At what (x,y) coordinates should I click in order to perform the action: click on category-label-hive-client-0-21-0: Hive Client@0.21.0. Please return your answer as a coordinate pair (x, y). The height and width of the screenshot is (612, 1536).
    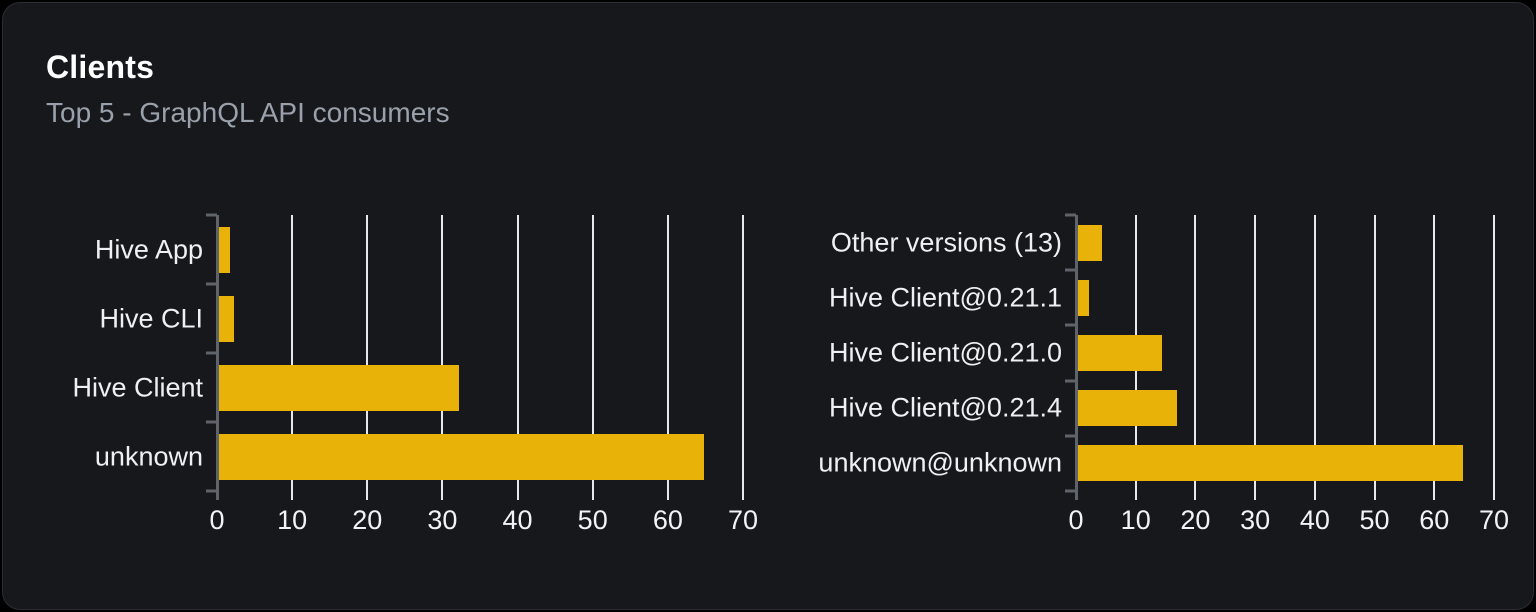
    Looking at the image, I should click on (945, 352).